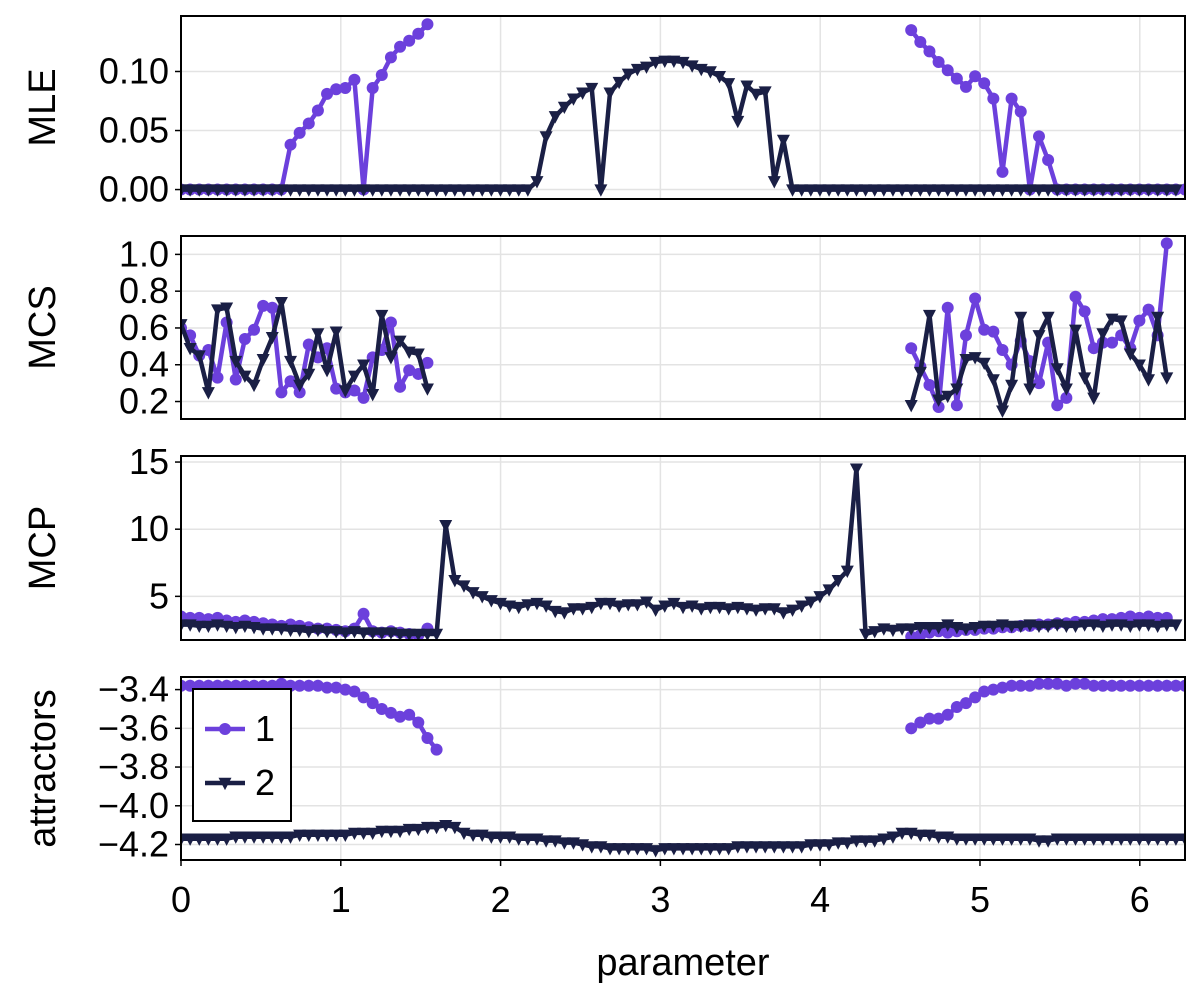 The height and width of the screenshot is (1000, 1200). What do you see at coordinates (1140, 899) in the screenshot?
I see `x-tick-label: 6` at bounding box center [1140, 899].